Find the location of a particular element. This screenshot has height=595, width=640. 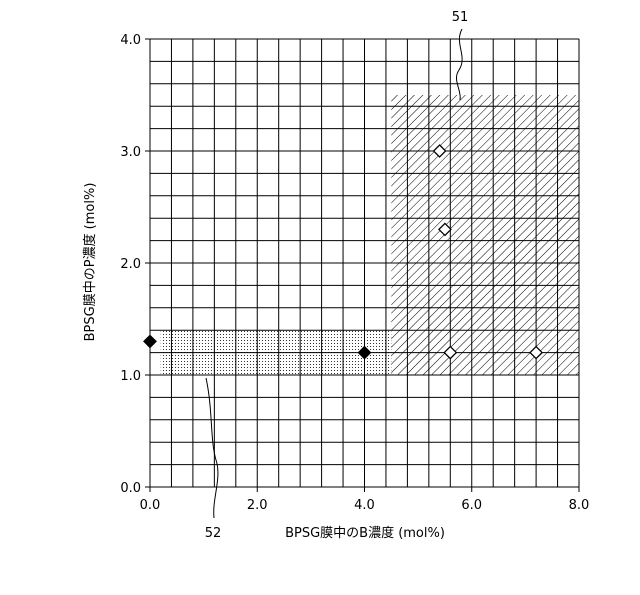

y-axis-title: BPSG膜中のP濃度 (mol%) is located at coordinates (90, 262).